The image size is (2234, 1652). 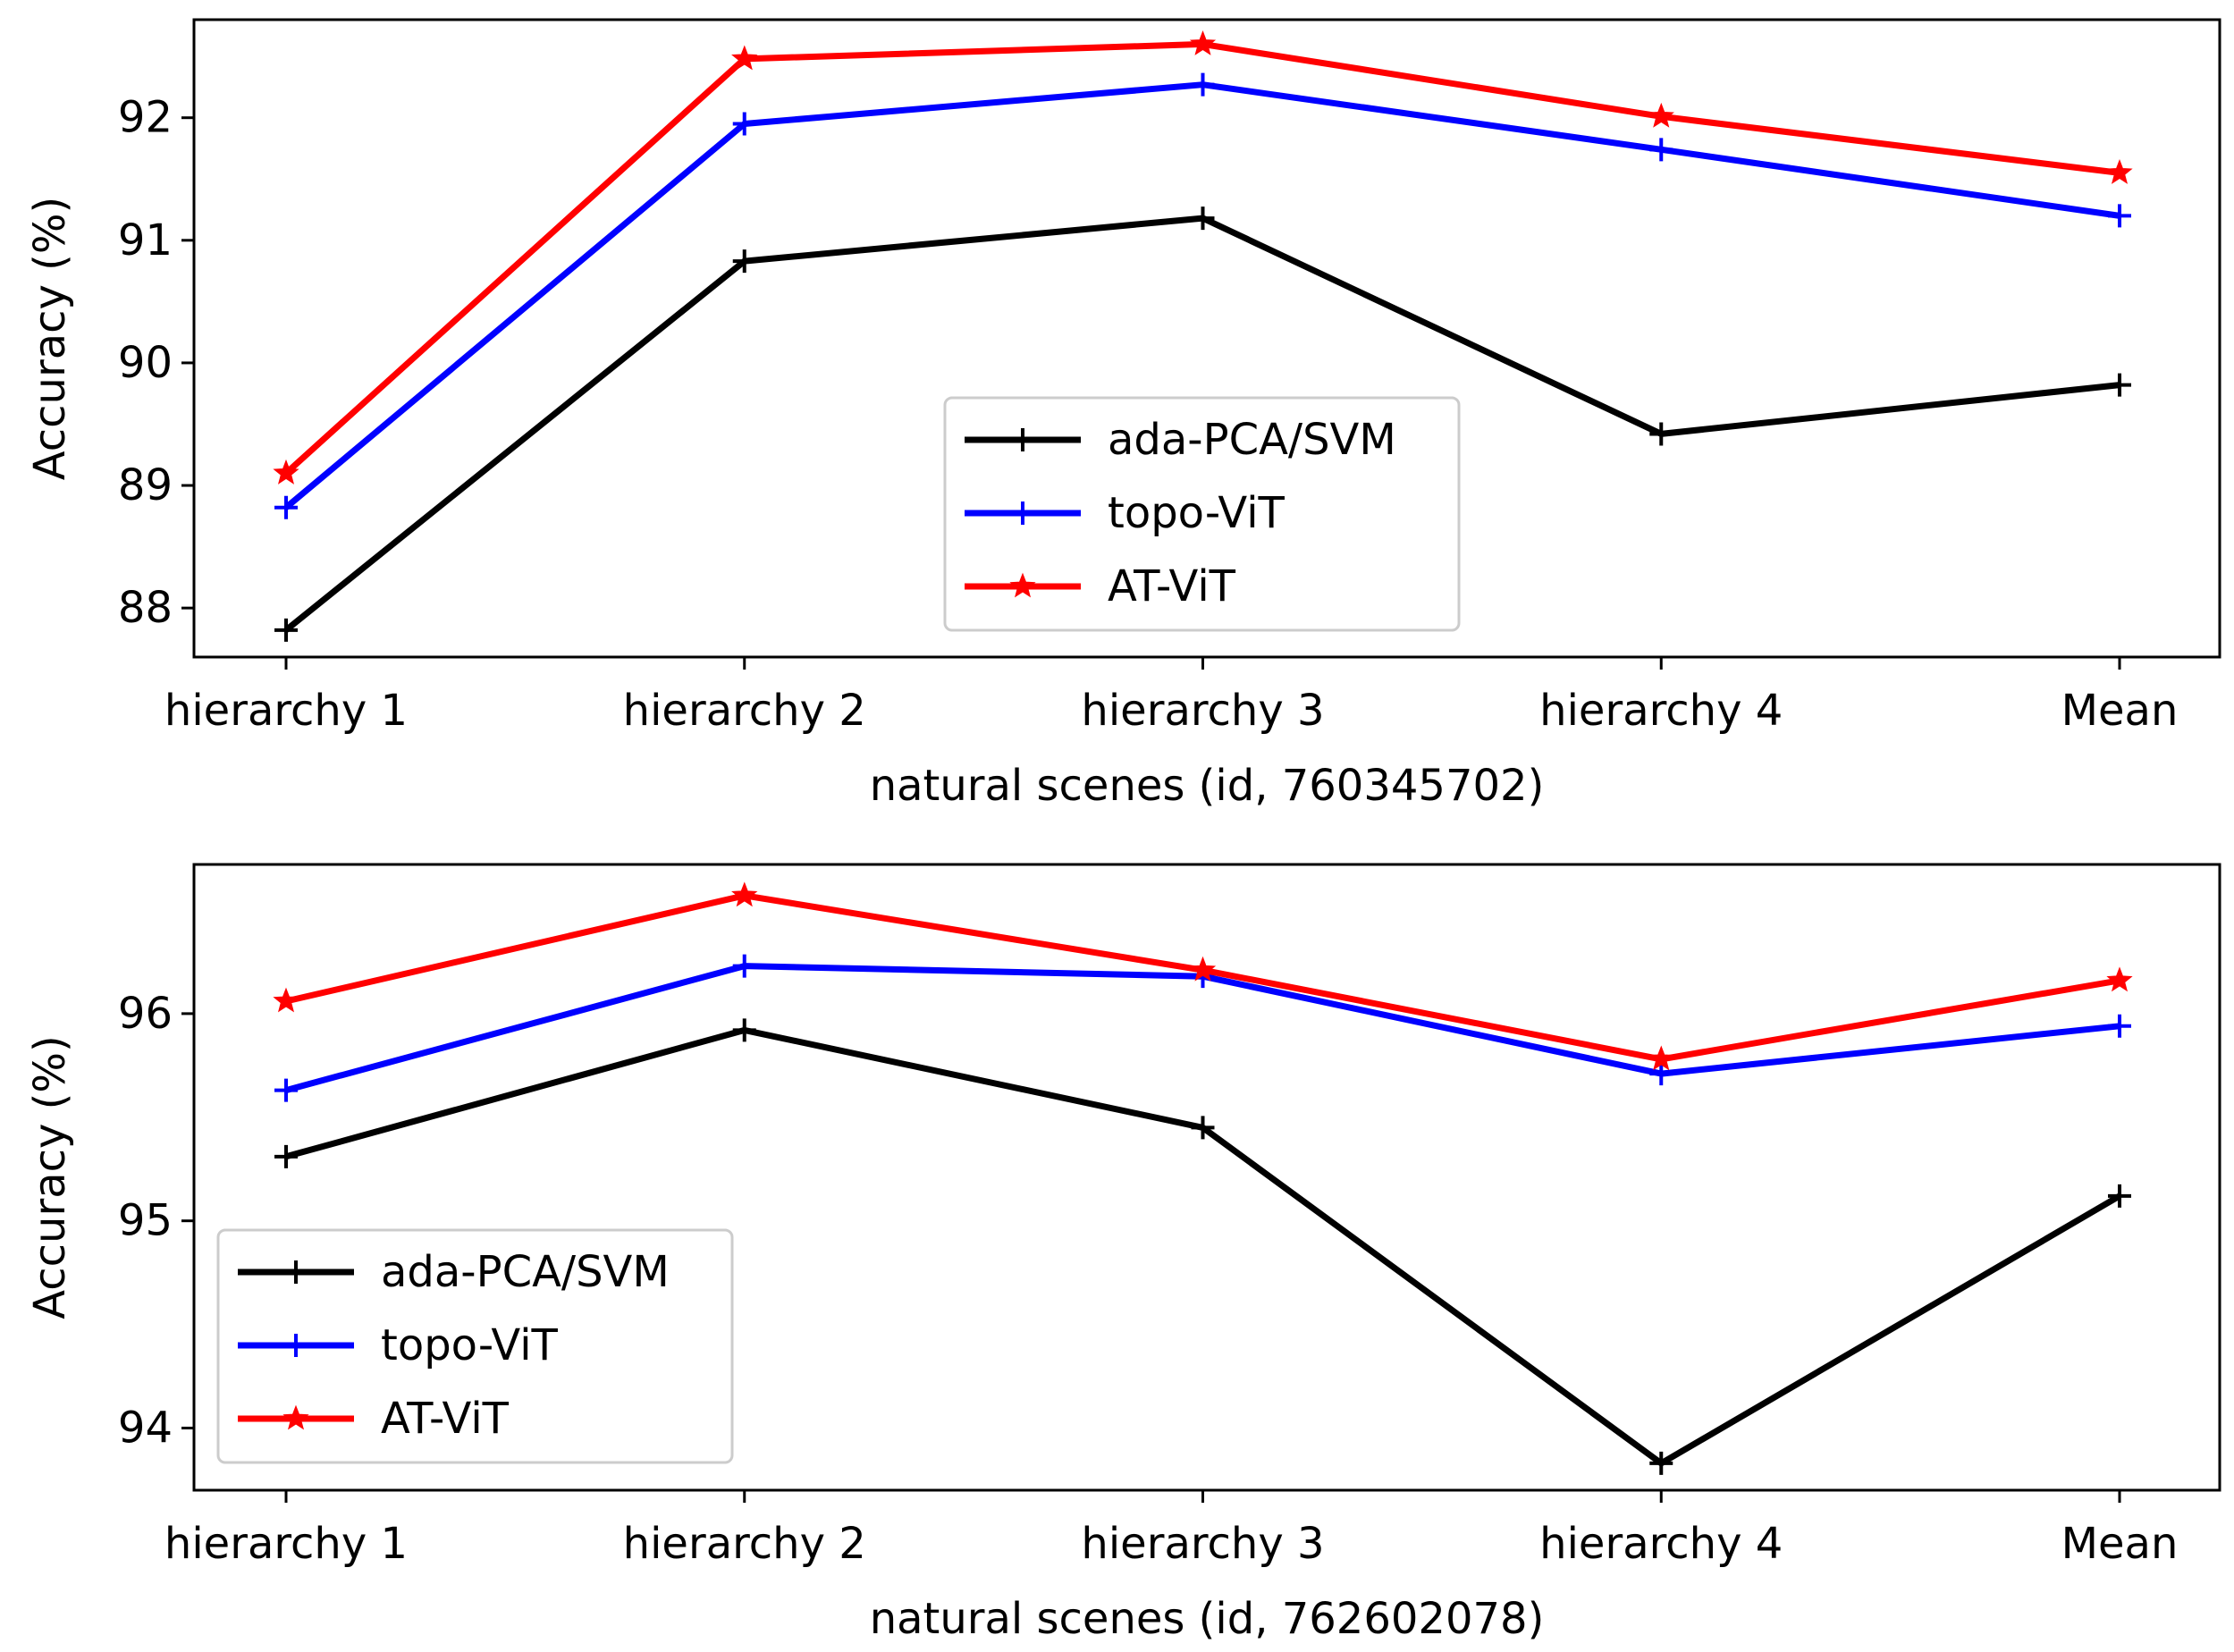 I want to click on series-at-vit, so click(x=1203, y=976).